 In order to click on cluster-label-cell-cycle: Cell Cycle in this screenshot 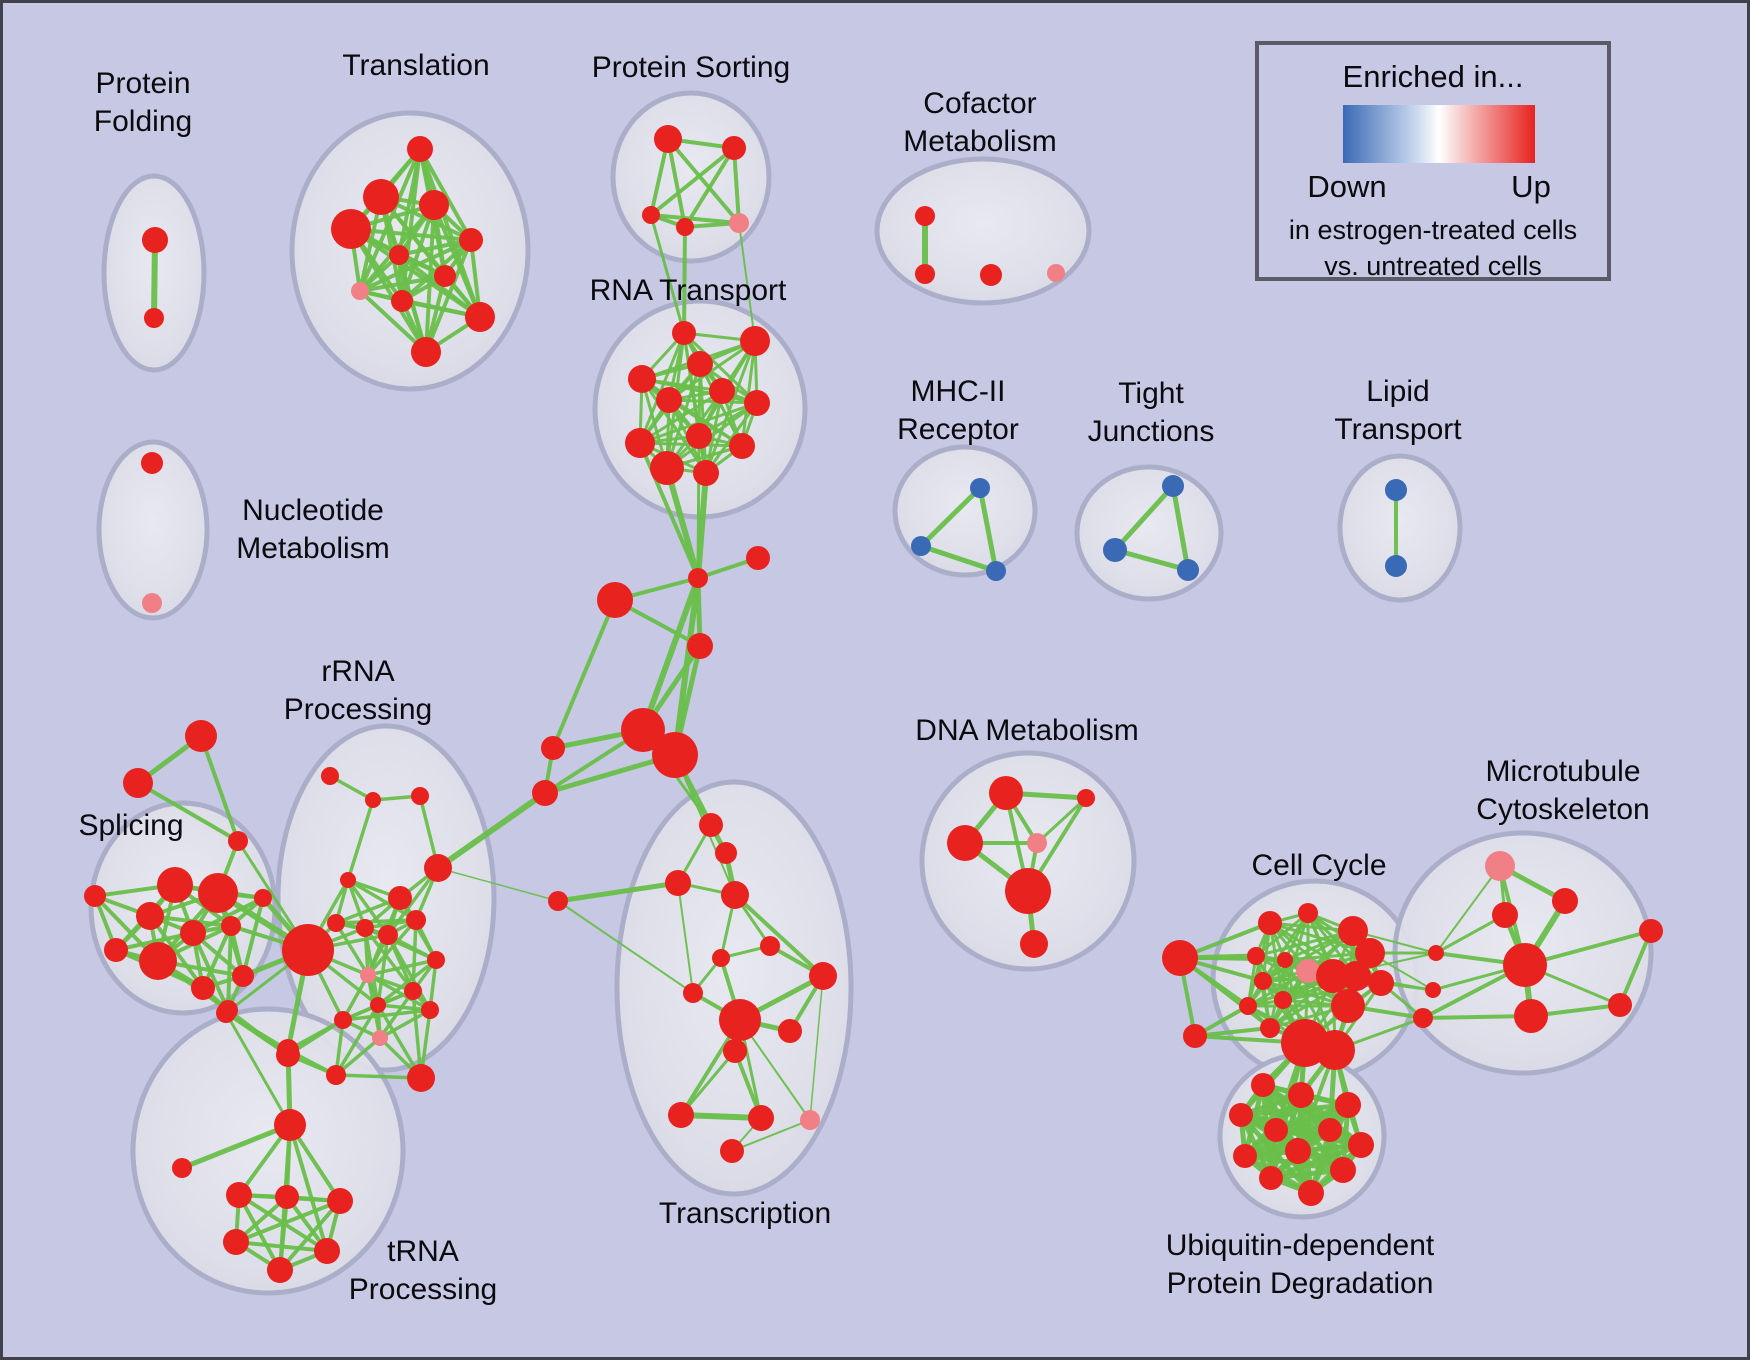, I will do `click(1318, 865)`.